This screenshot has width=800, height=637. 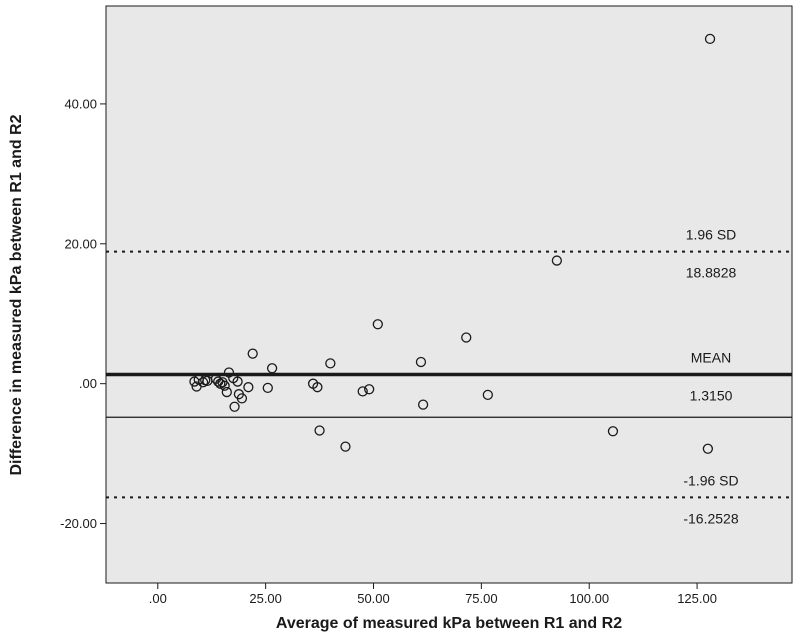 I want to click on lower-line-value: -16.2528, so click(x=710, y=518).